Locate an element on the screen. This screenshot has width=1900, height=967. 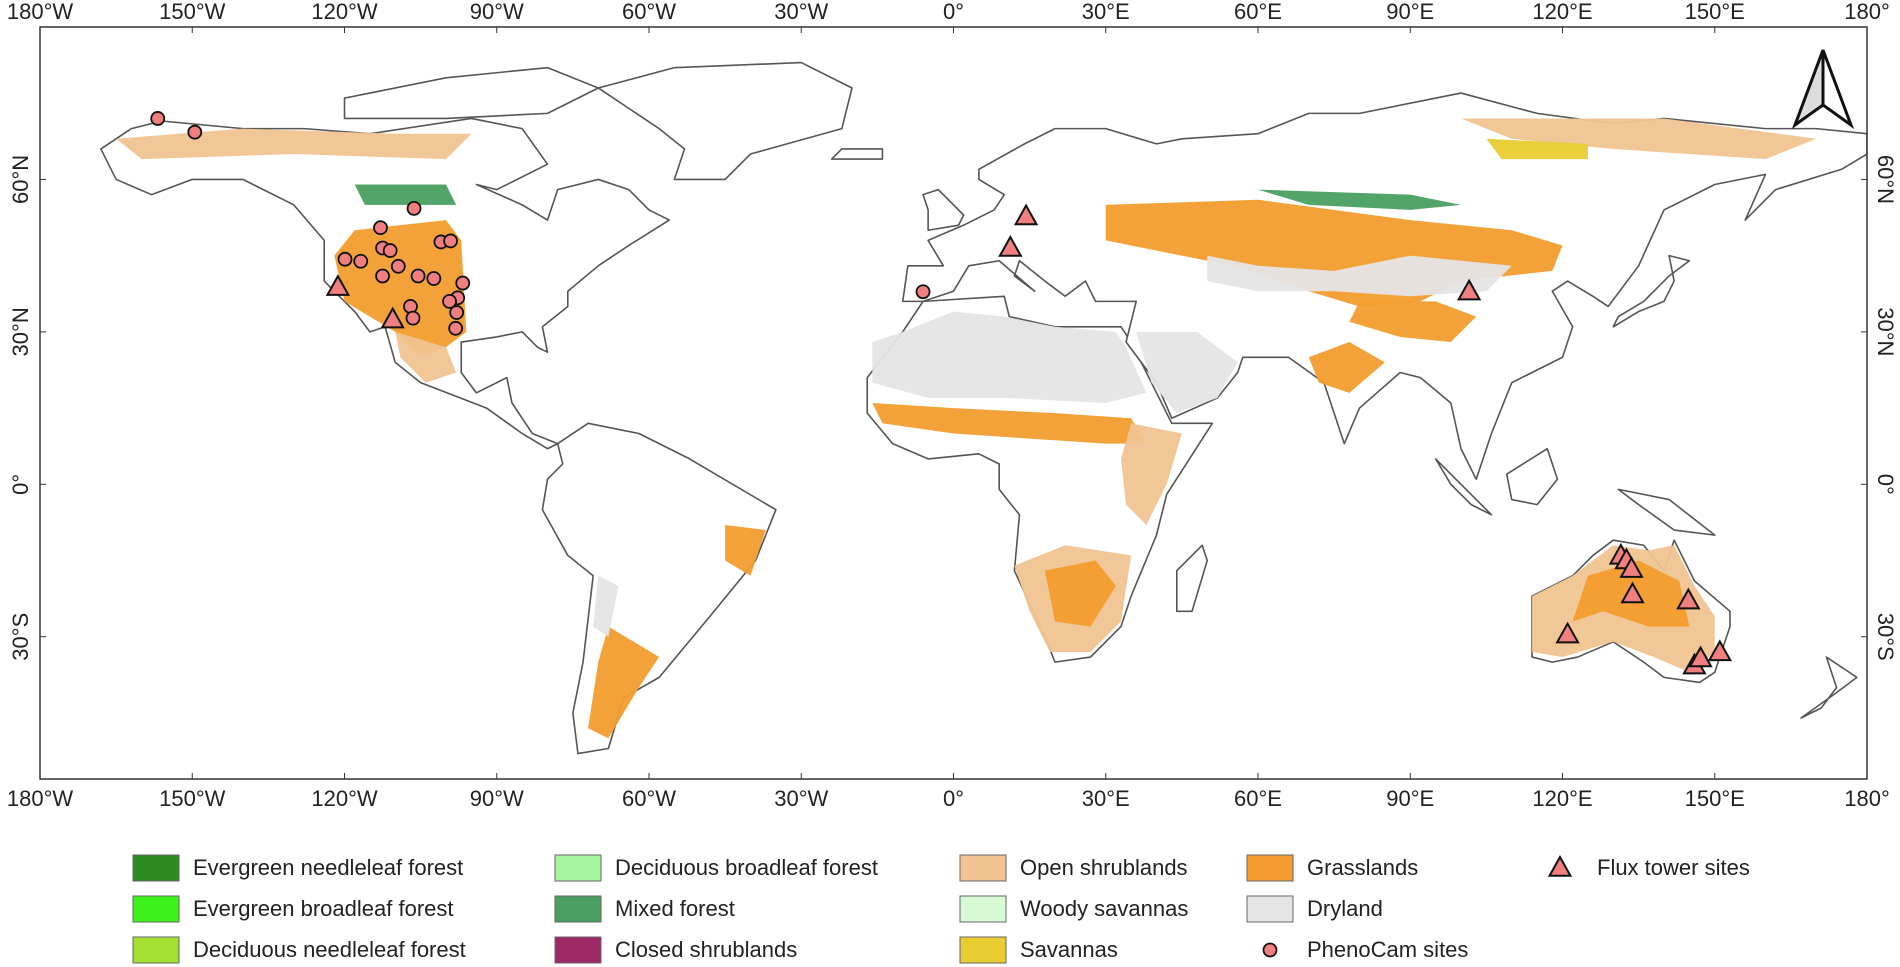
legend-label: Mixed forest is located at coordinates (675, 908).